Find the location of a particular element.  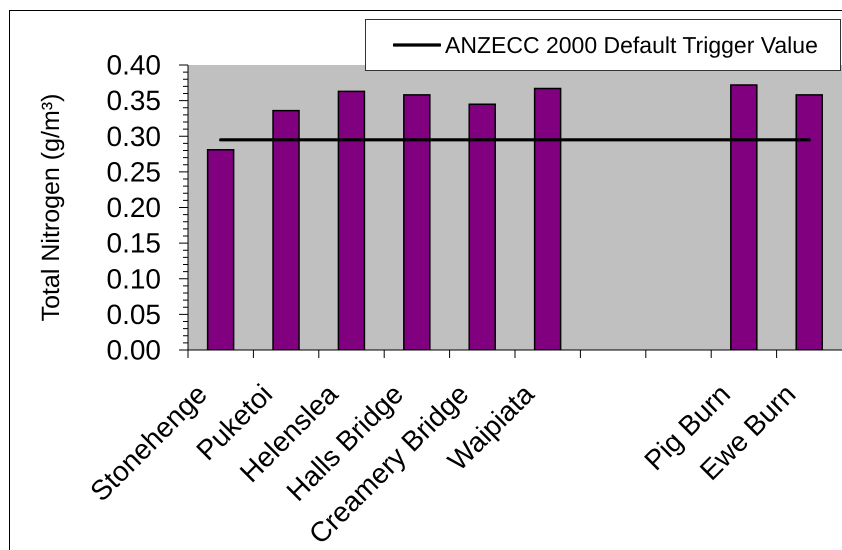

y-tick-label: 0.35 is located at coordinates (133, 100).